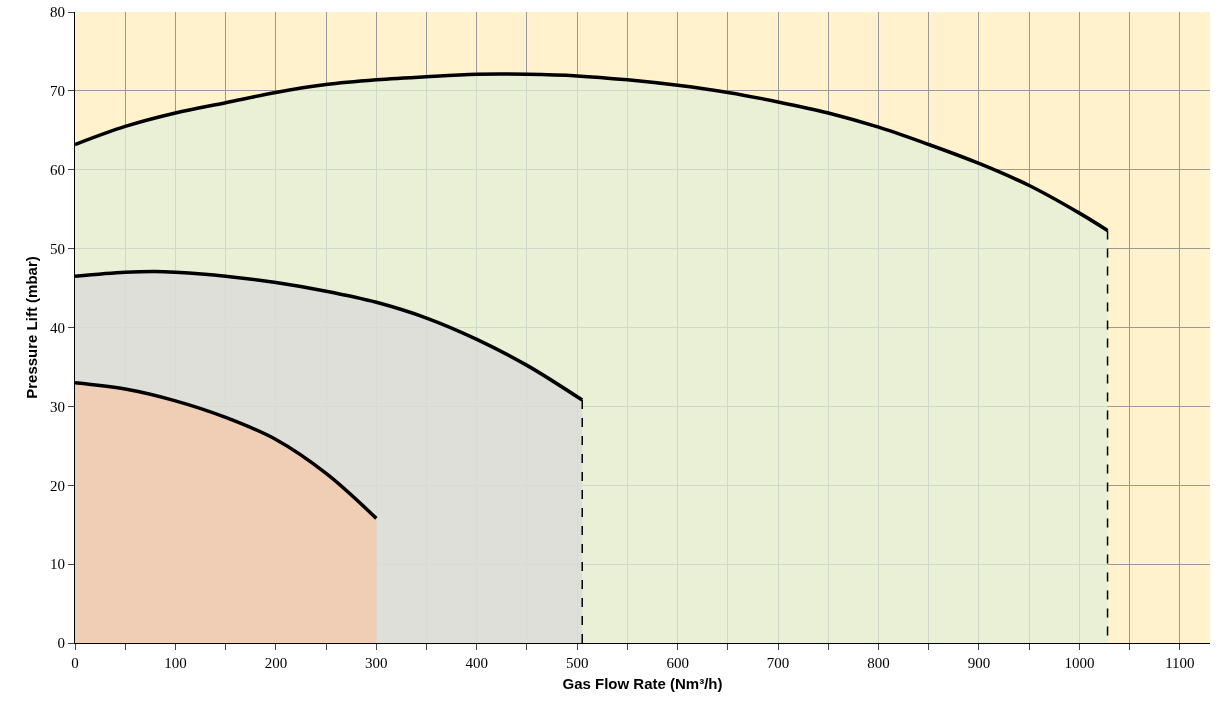 This screenshot has width=1222, height=713. Describe the element at coordinates (57, 91) in the screenshot. I see `y-tick-label: 70` at that location.